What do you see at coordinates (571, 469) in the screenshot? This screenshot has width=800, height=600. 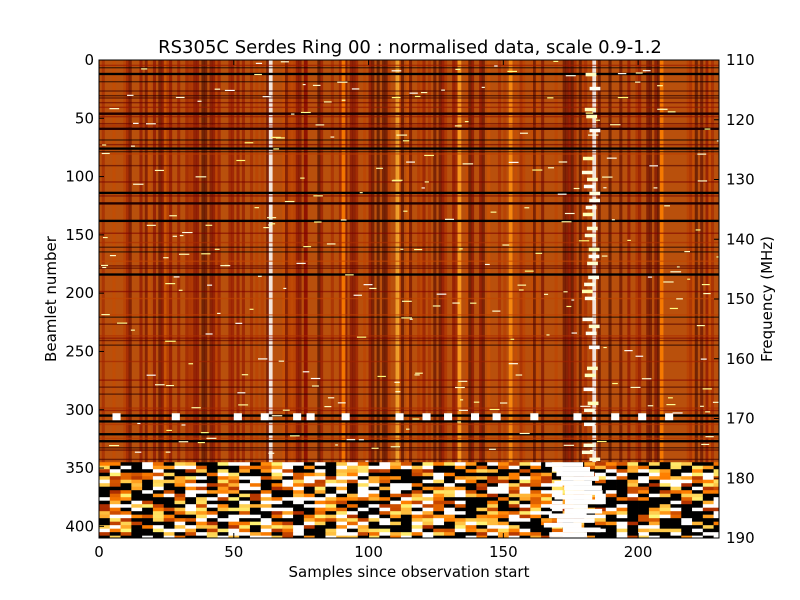 I see `saturated-blob` at bounding box center [571, 469].